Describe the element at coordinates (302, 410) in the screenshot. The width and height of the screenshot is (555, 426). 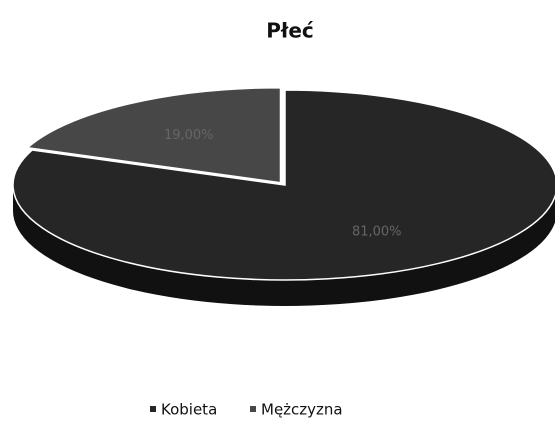
I see `legend-label: Mężczyzna` at that location.